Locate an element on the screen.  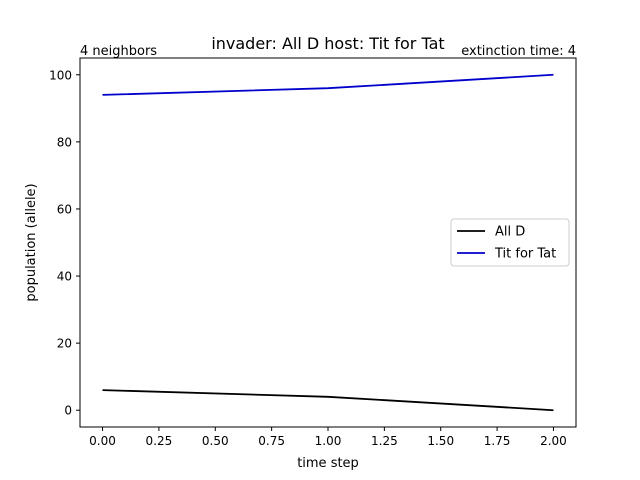
x-axis-label: time step is located at coordinates (328, 463).